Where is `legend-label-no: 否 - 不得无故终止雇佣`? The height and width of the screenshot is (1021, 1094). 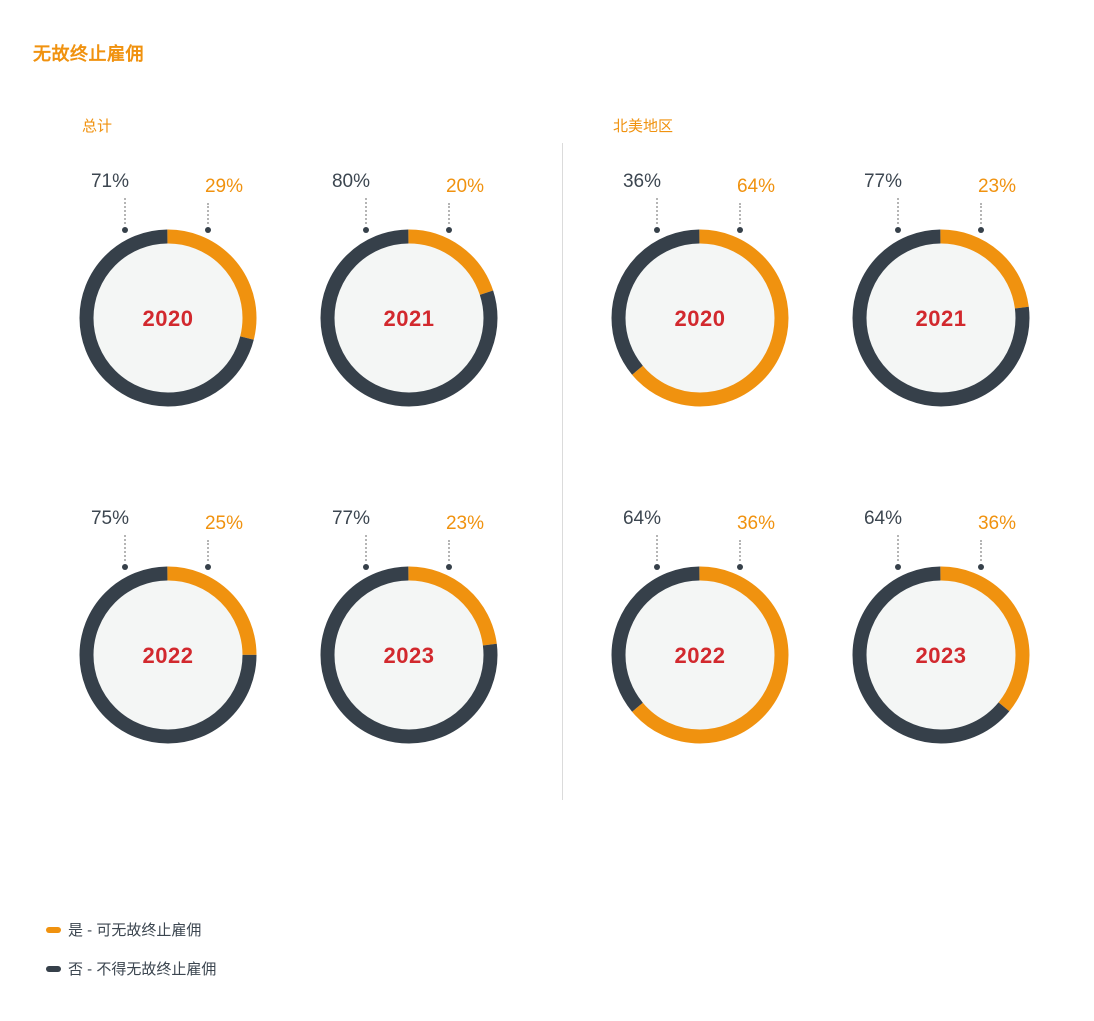 legend-label-no: 否 - 不得无故终止雇佣 is located at coordinates (142, 969).